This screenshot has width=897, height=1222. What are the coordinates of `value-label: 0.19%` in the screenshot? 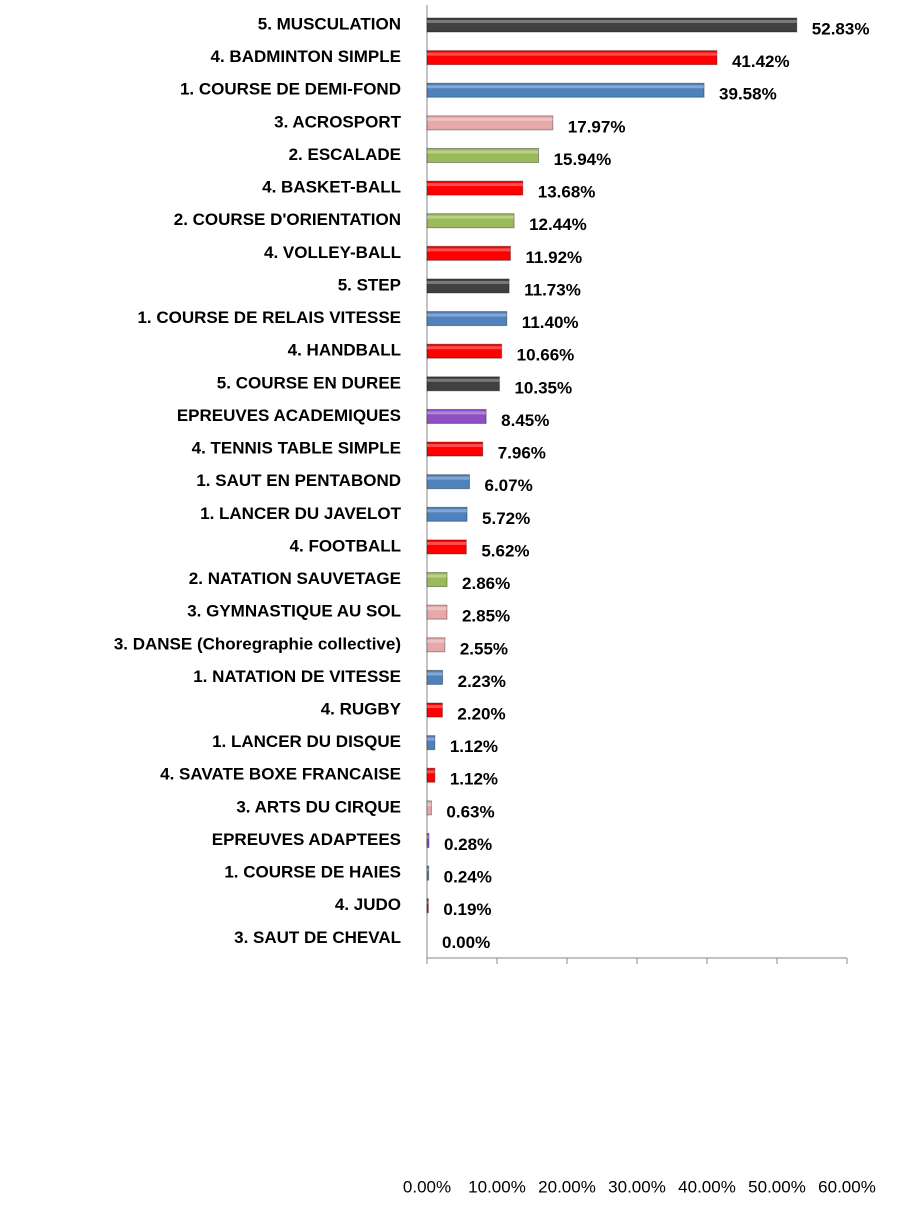 It's located at (467, 909).